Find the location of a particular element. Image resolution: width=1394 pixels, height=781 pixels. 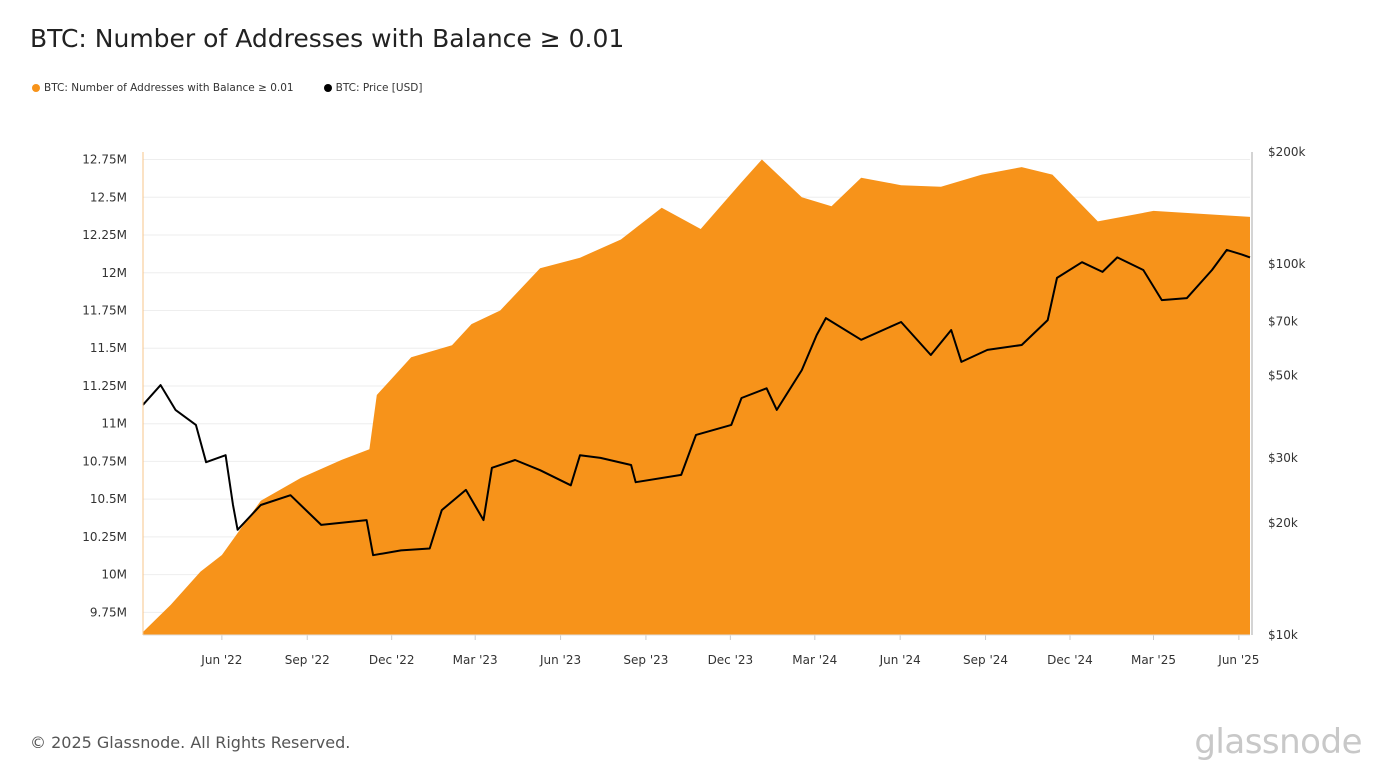

right-axis-tick-label: $50k is located at coordinates (1283, 376).